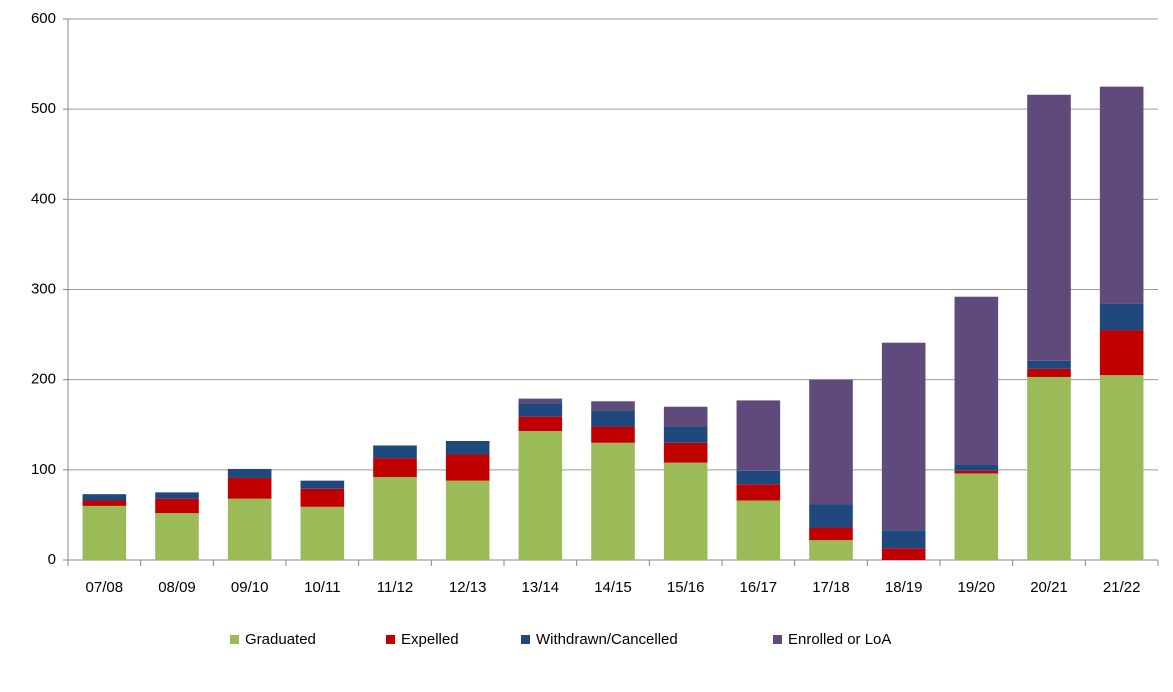 This screenshot has height=692, width=1173. What do you see at coordinates (686, 587) in the screenshot?
I see `x-tick-label: 15/16` at bounding box center [686, 587].